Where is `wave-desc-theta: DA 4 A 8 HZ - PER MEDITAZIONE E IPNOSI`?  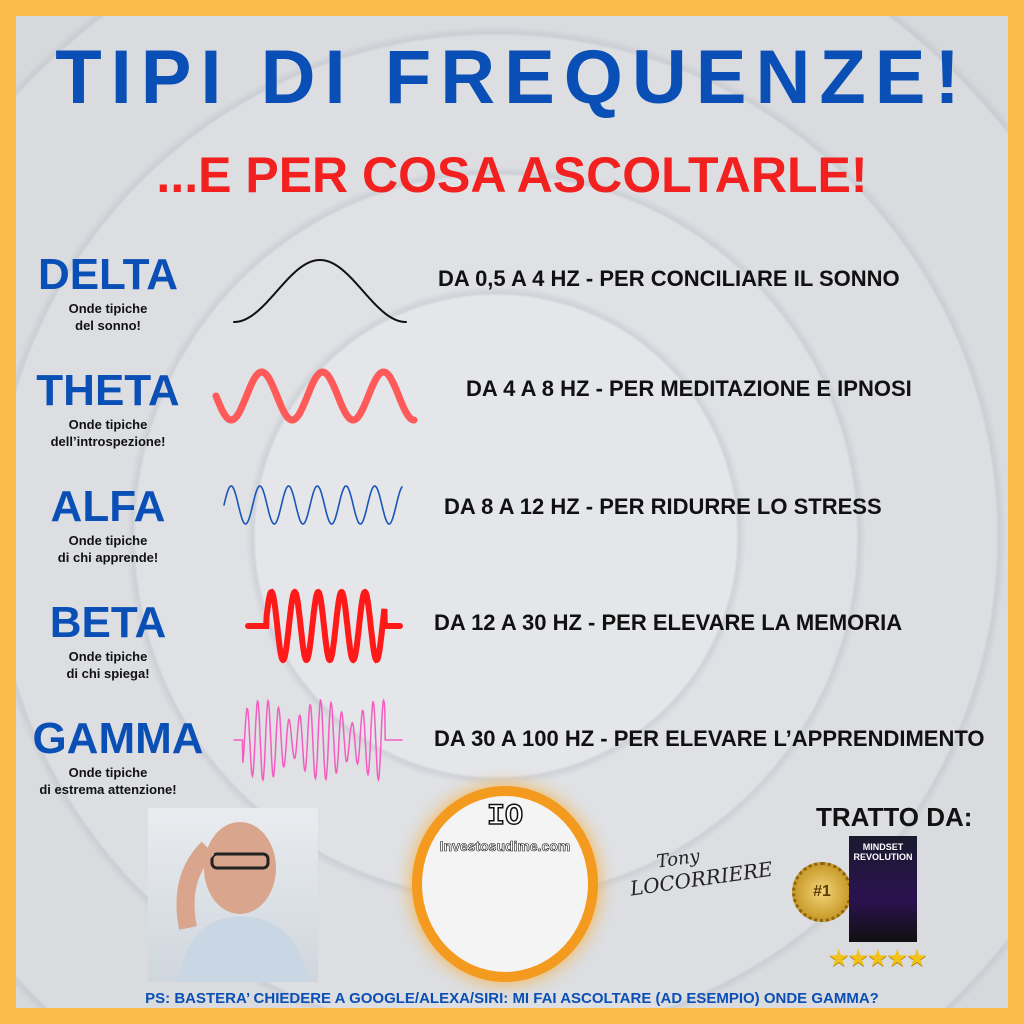 wave-desc-theta: DA 4 A 8 HZ - PER MEDITAZIONE E IPNOSI is located at coordinates (689, 388).